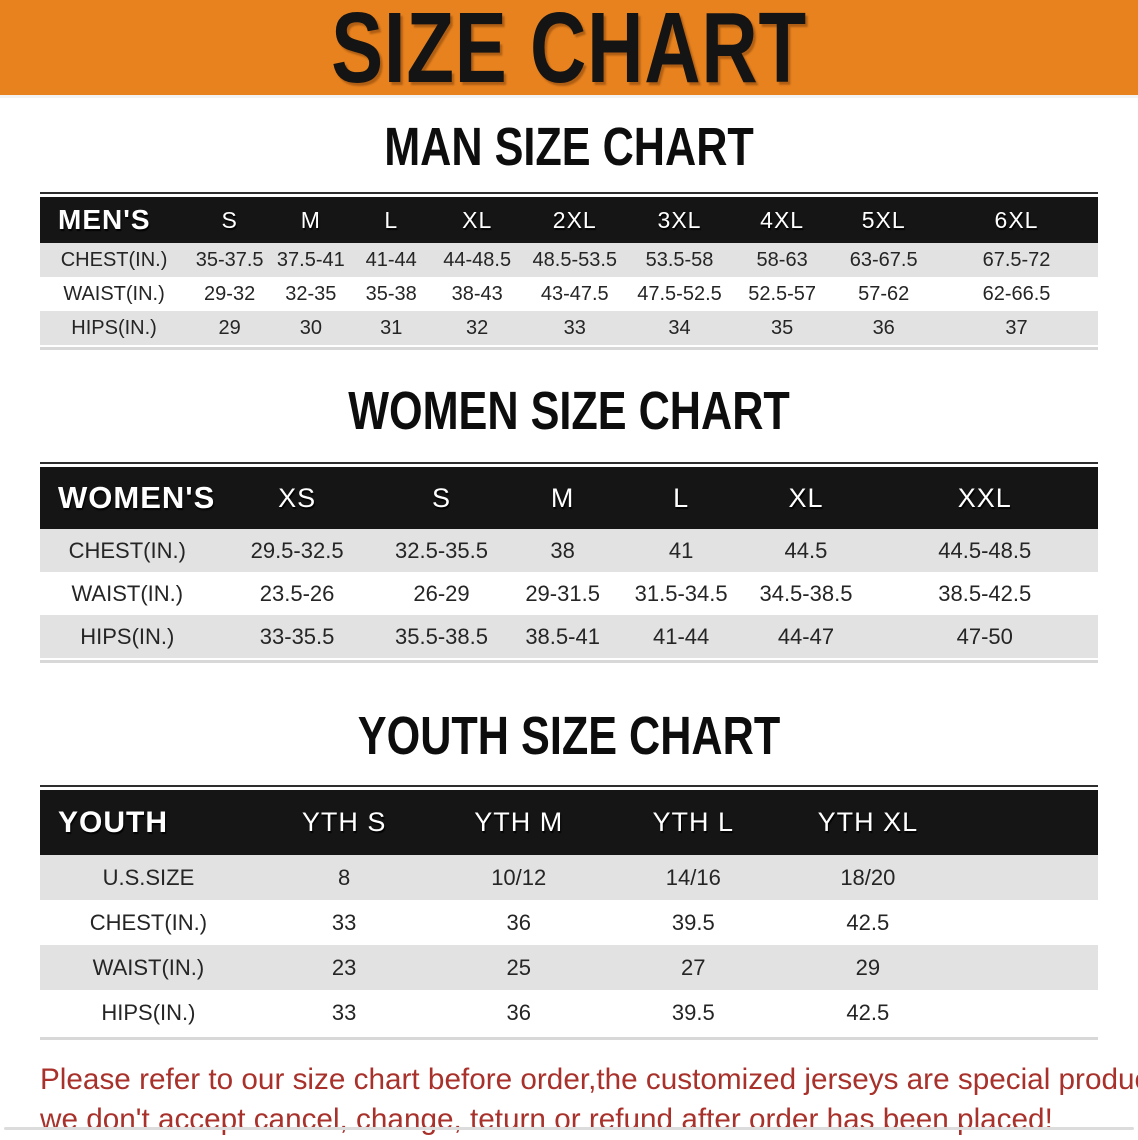 The image size is (1138, 1140). Describe the element at coordinates (1016, 294) in the screenshot. I see `size-value: 62-66.5` at that location.